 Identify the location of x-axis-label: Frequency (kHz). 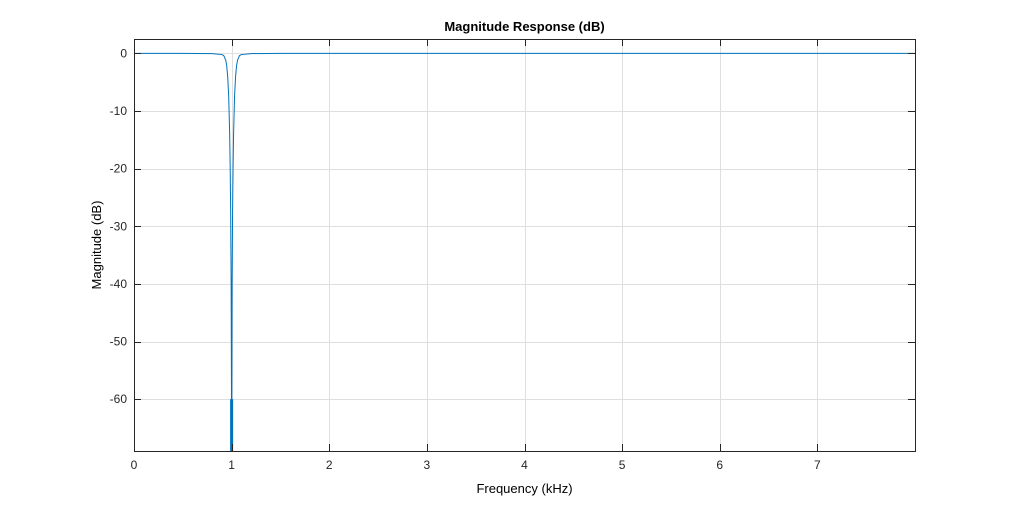
(524, 488).